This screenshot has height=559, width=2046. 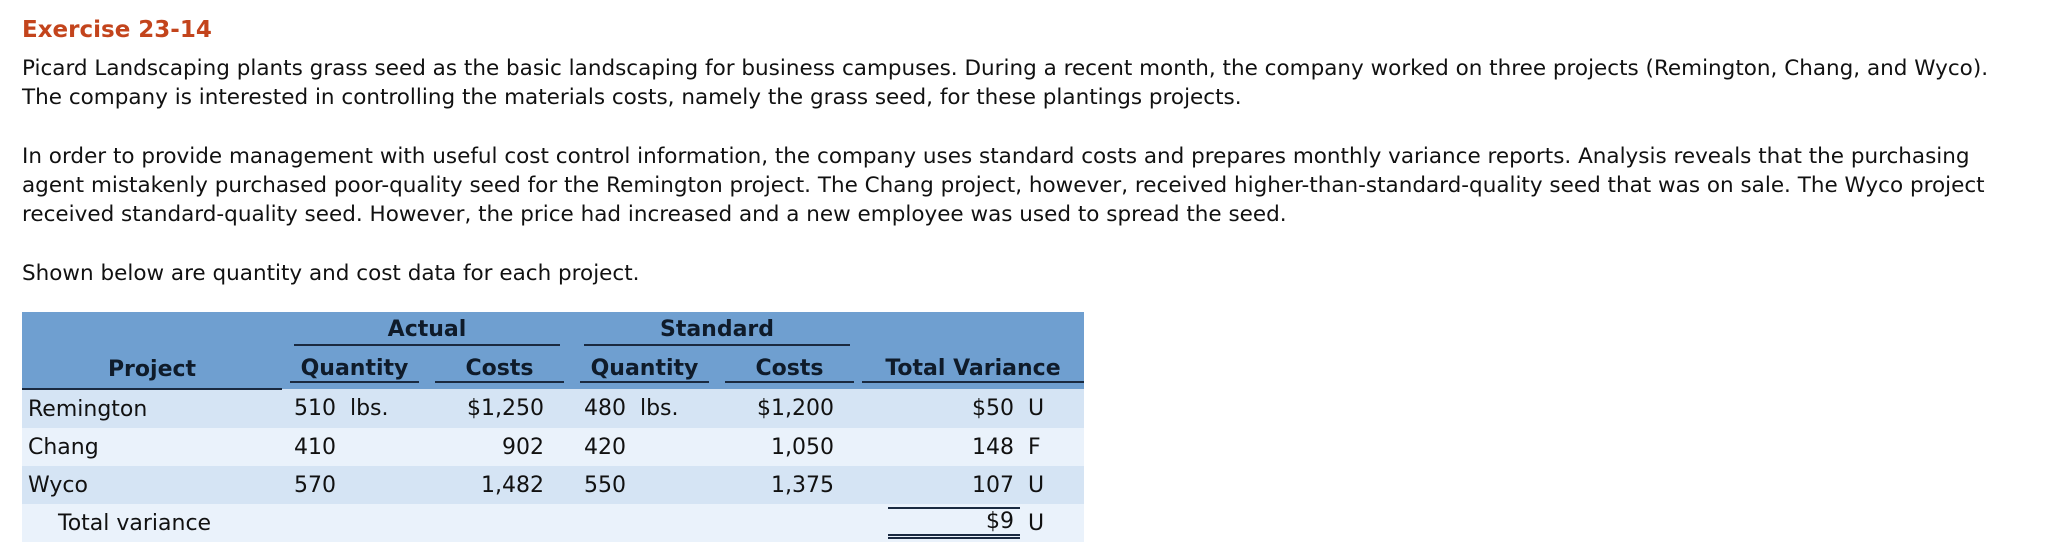 What do you see at coordinates (1036, 523) in the screenshot?
I see `total-variance-flag: U` at bounding box center [1036, 523].